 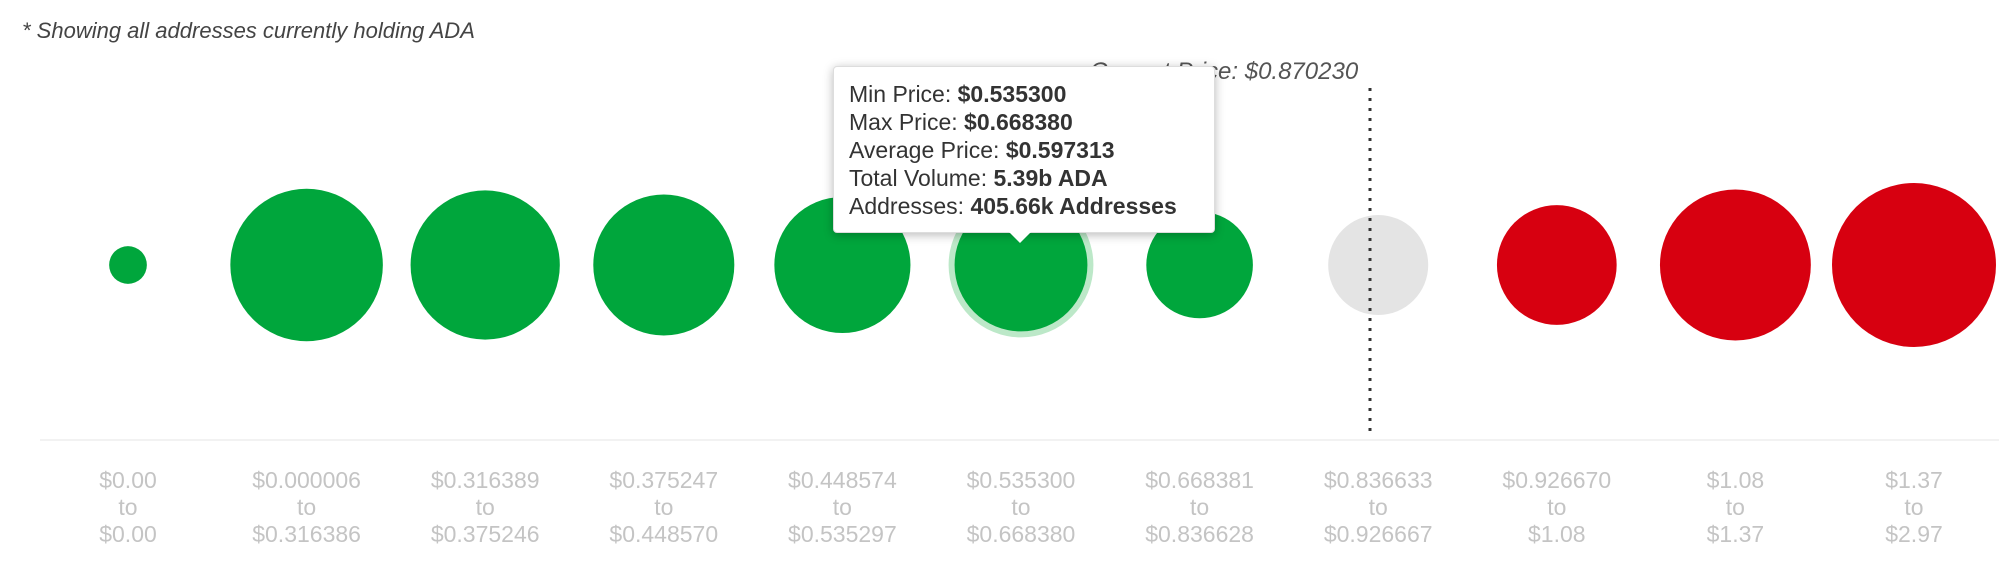 What do you see at coordinates (1301, 71) in the screenshot?
I see `current-price-value: $0.870230` at bounding box center [1301, 71].